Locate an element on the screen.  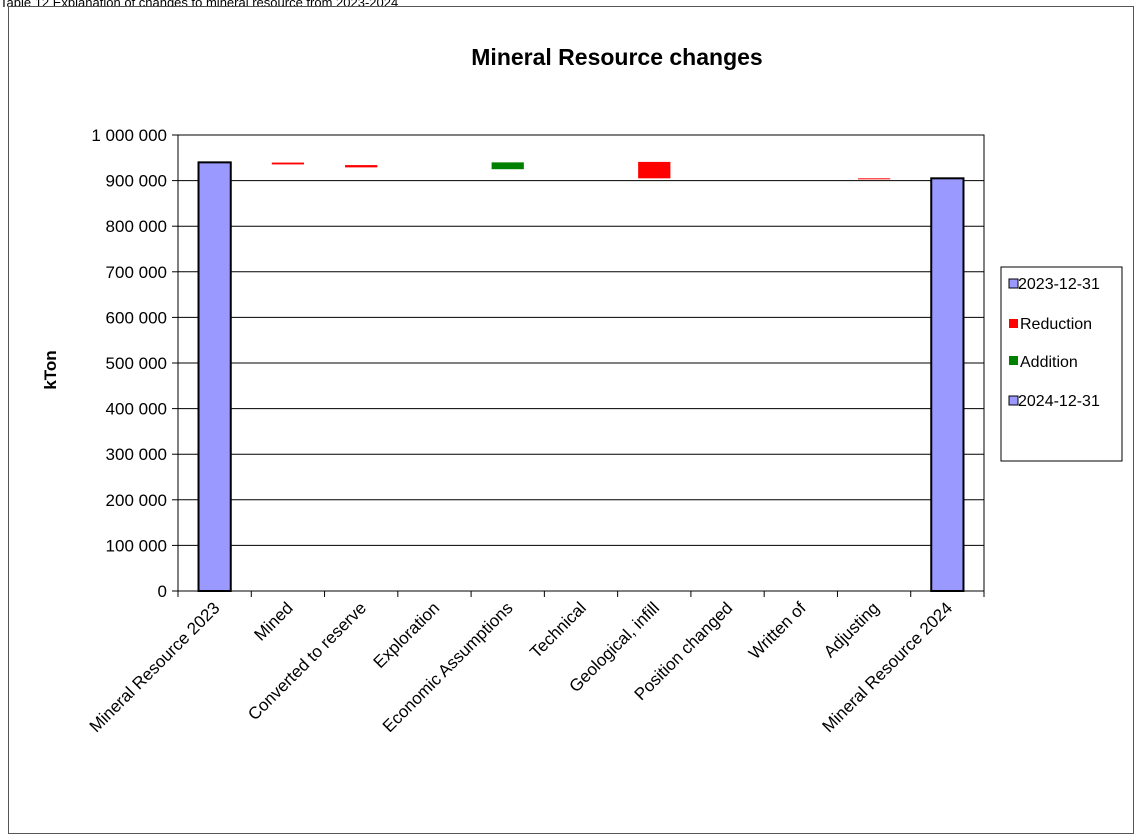
y-tick-label: 1 000 000 is located at coordinates (129, 135).